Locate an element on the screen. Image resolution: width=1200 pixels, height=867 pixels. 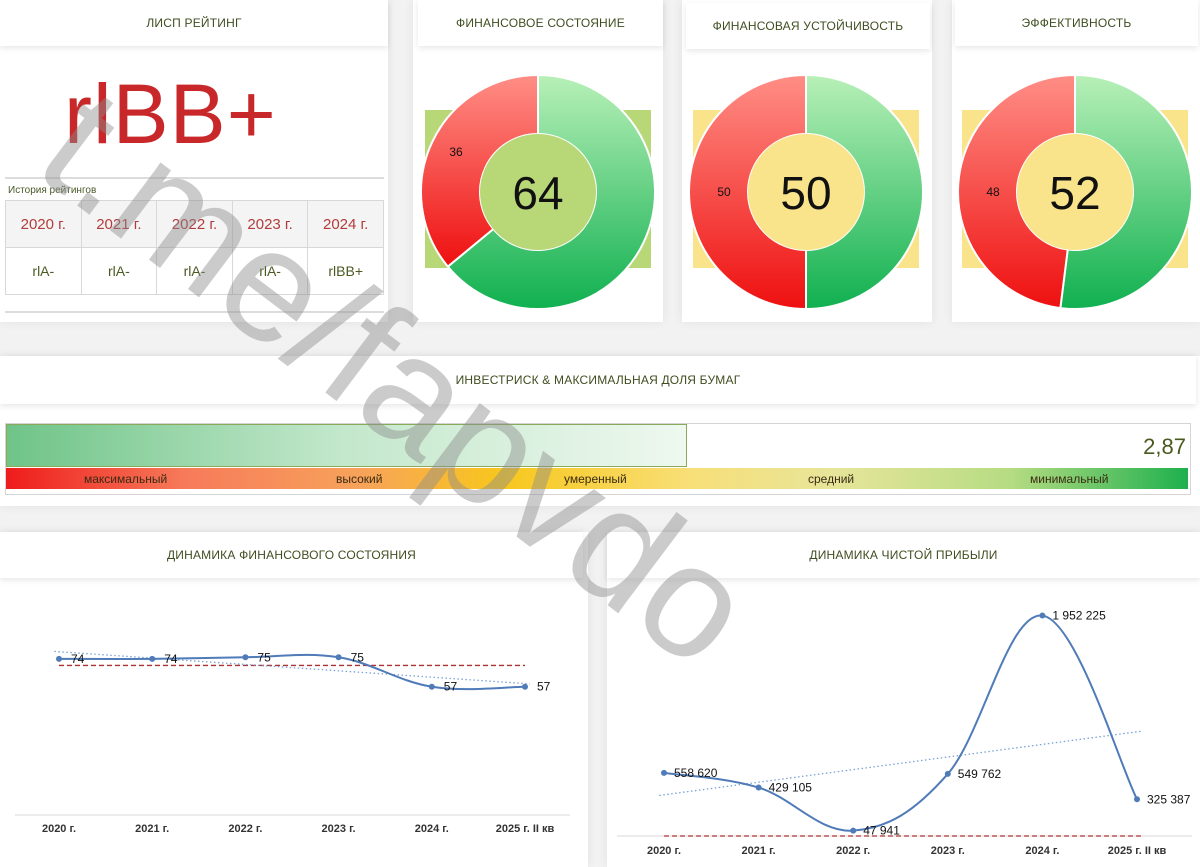
gauge-header: ФИНАНСОВОЕ СОСТОЯНИЕ is located at coordinates (540, 23).